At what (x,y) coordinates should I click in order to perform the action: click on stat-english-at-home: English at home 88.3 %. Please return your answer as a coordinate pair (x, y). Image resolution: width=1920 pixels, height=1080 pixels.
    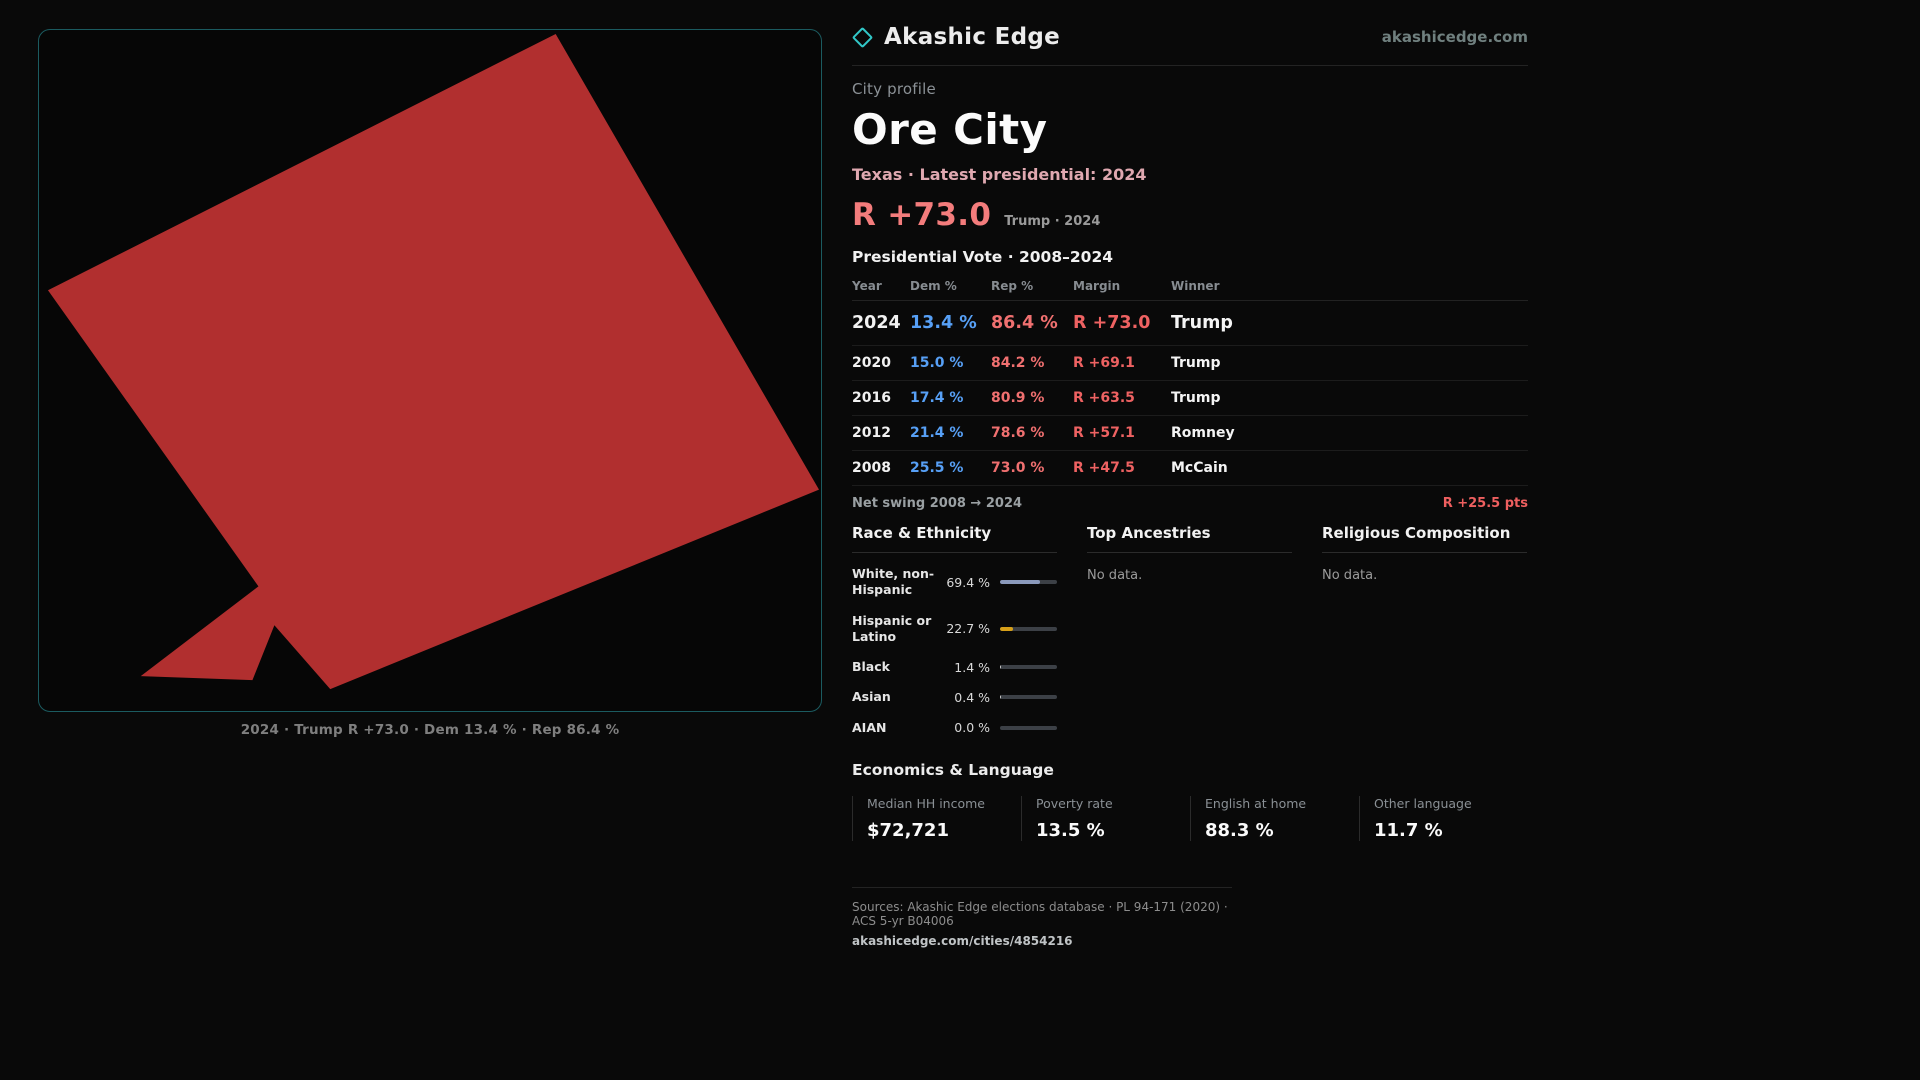
    Looking at the image, I should click on (1274, 818).